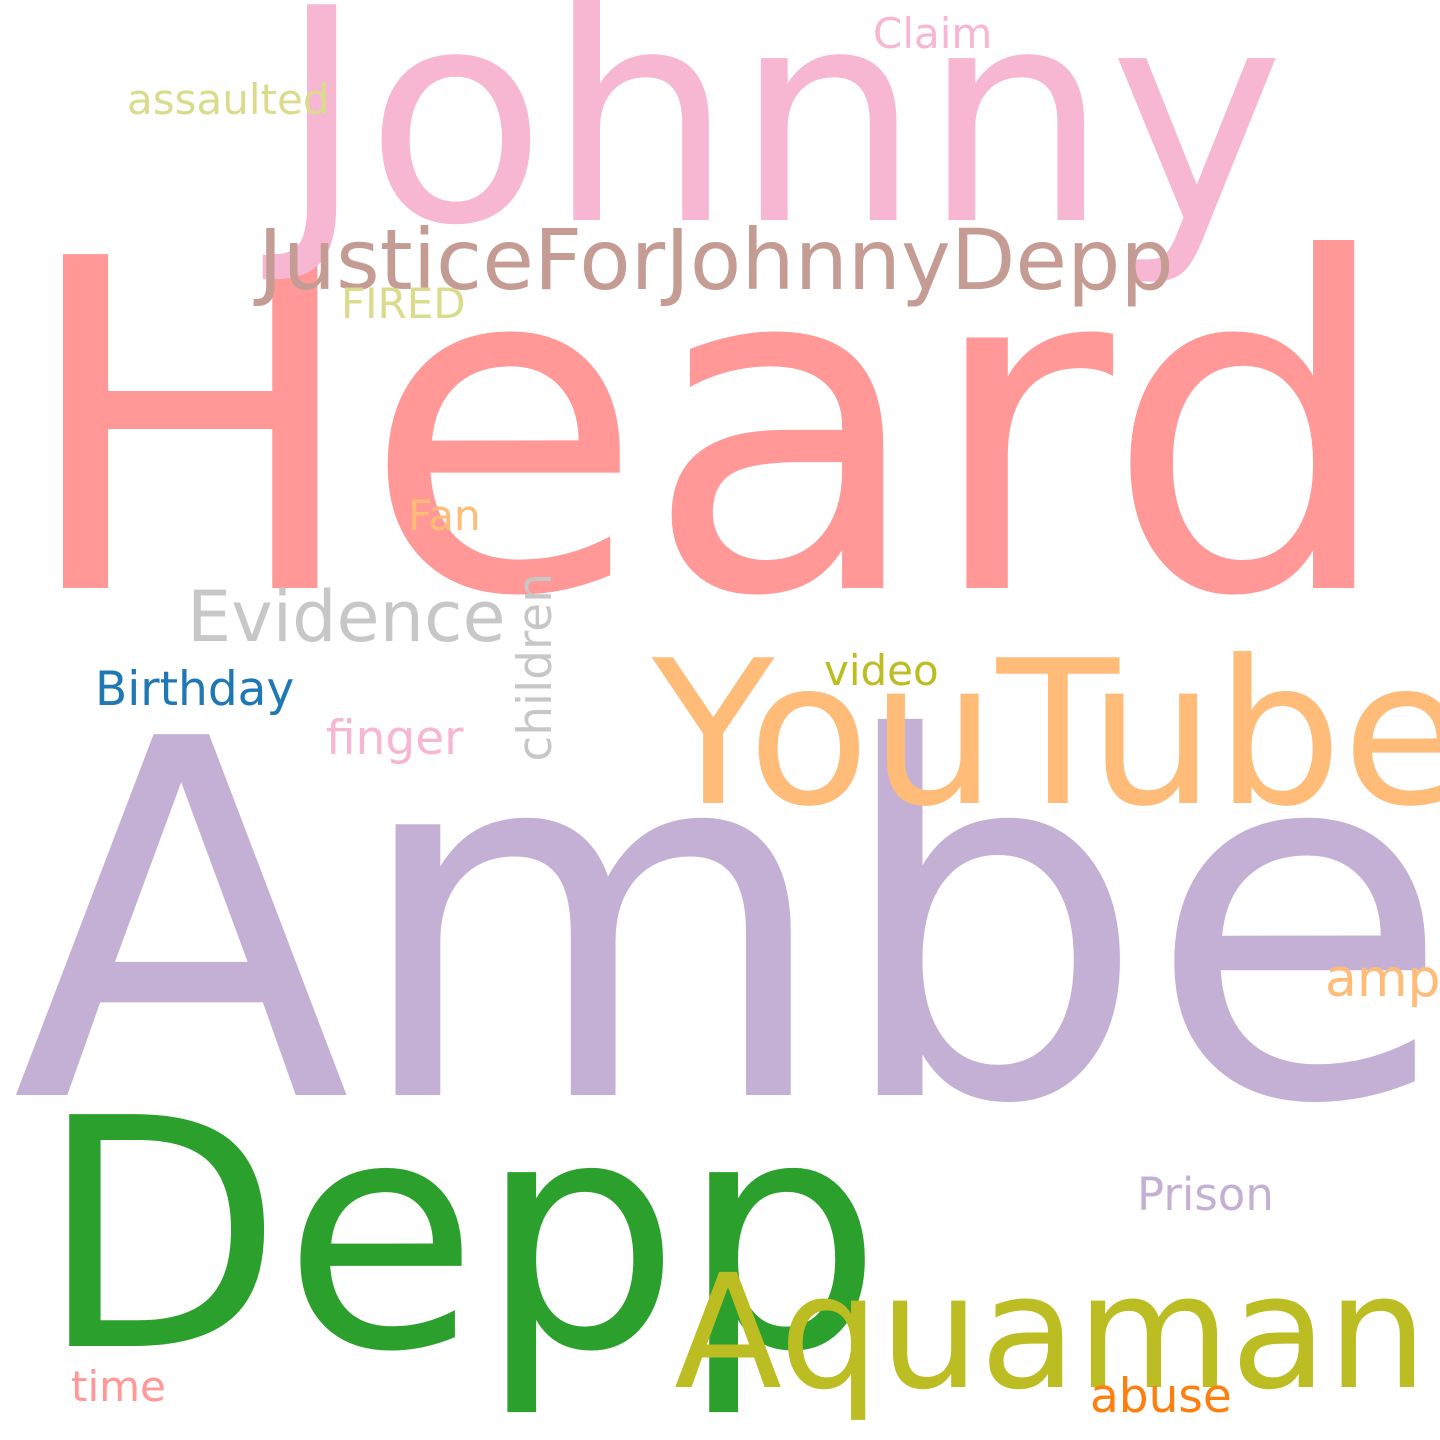 This screenshot has height=1440, width=1440. What do you see at coordinates (933, 33) in the screenshot?
I see `word-claim: Claim` at bounding box center [933, 33].